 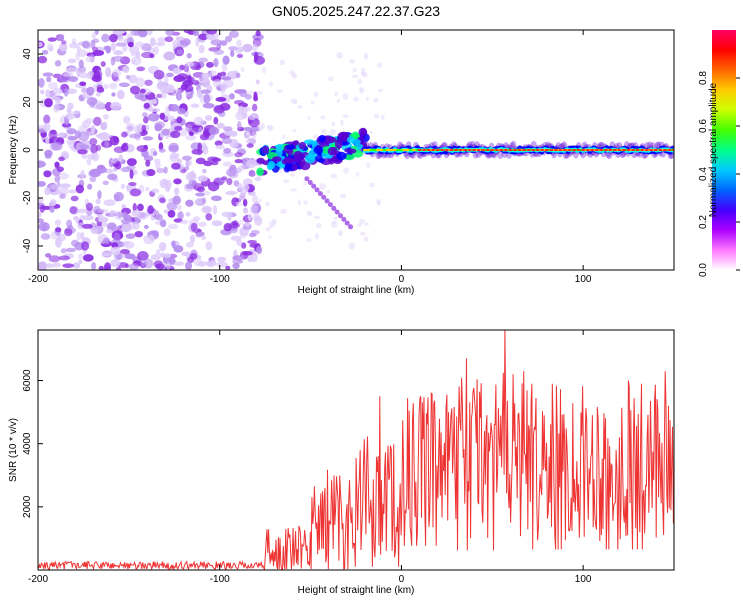 I want to click on x-tick-label: -100, so click(x=220, y=579).